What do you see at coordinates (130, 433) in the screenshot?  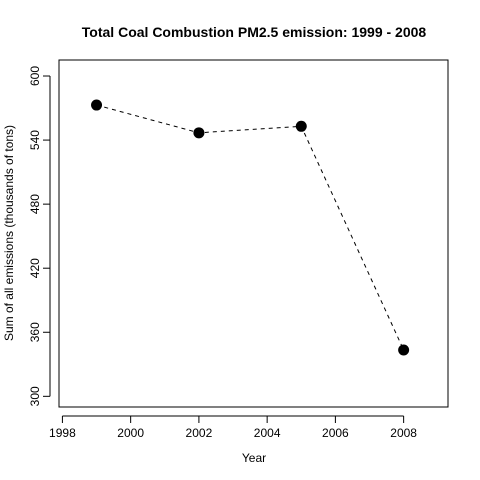 I see `x-tick-label: 2000` at bounding box center [130, 433].